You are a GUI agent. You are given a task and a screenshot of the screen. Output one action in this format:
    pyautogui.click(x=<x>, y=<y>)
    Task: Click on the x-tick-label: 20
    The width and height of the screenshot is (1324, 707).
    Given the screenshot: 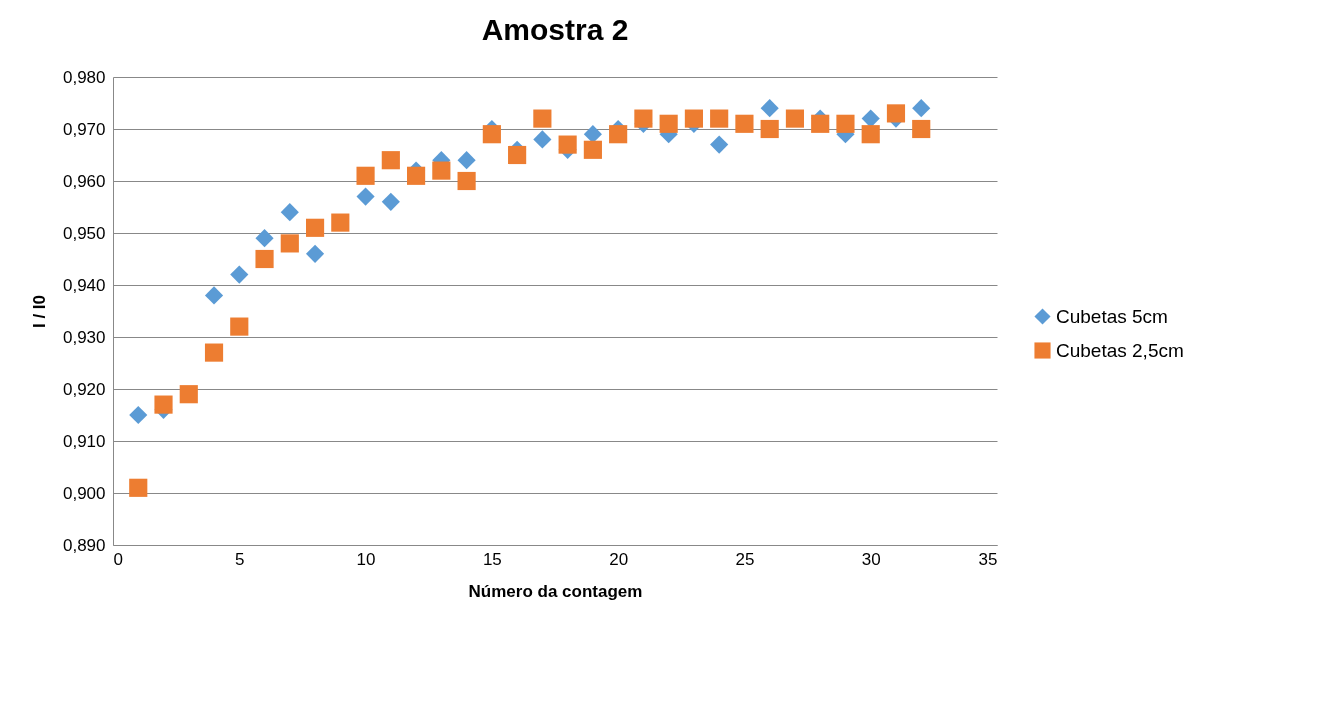 What is the action you would take?
    pyautogui.click(x=619, y=559)
    